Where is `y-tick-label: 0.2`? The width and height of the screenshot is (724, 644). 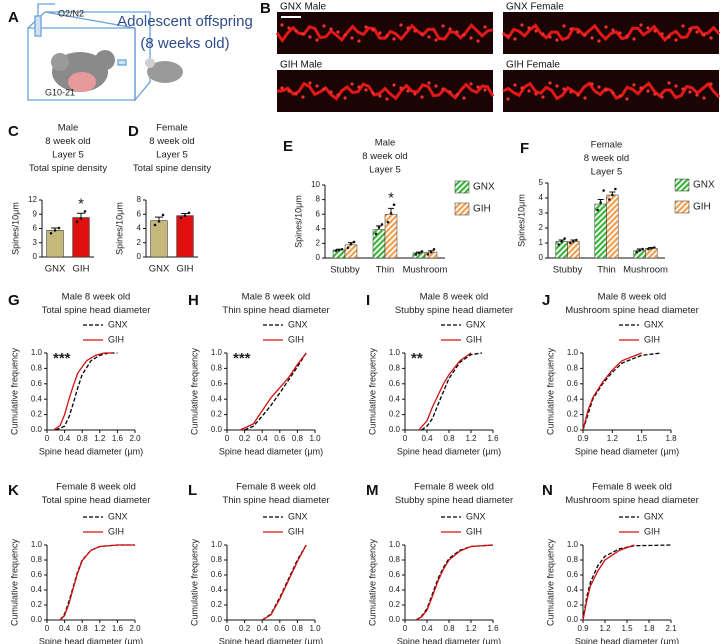
y-tick-label: 0.2 is located at coordinates (573, 414).